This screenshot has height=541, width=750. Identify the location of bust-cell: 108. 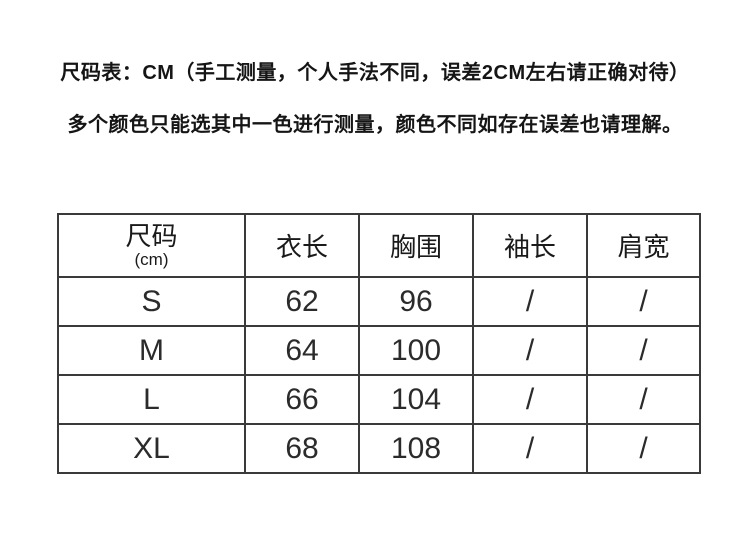
(416, 448).